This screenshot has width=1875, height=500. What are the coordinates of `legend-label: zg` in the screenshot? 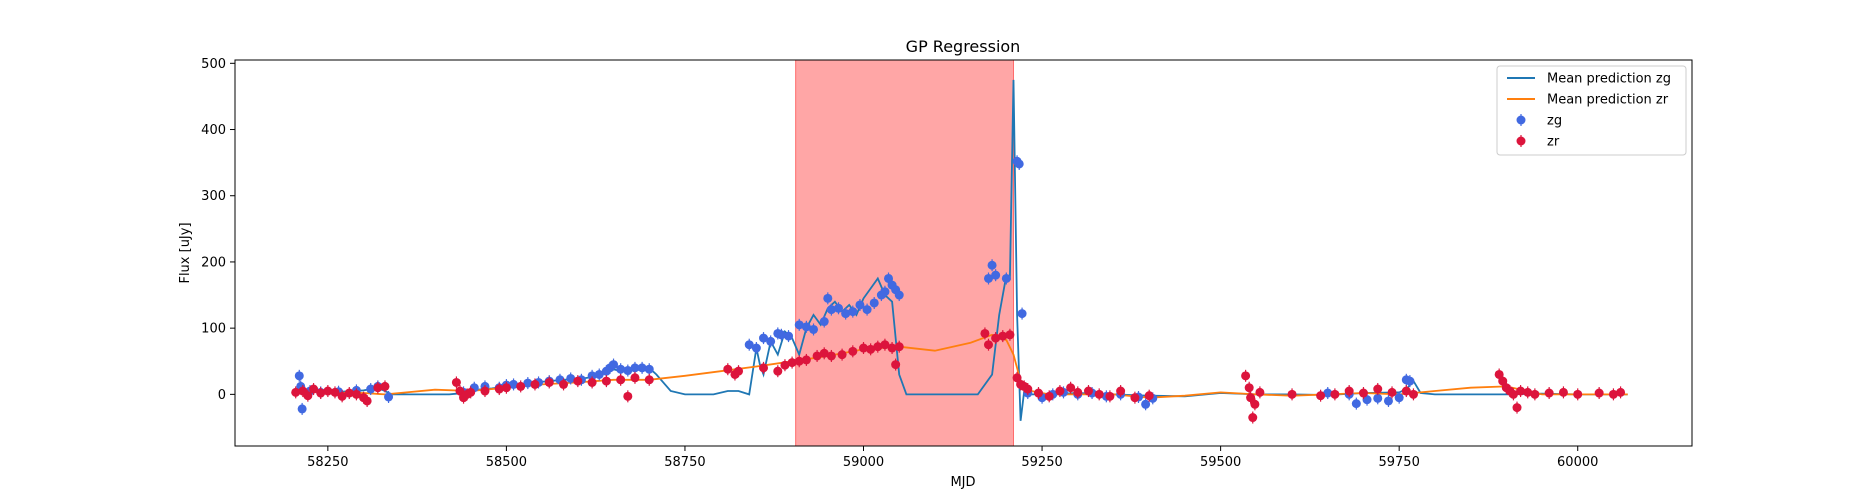 It's located at (1554, 121).